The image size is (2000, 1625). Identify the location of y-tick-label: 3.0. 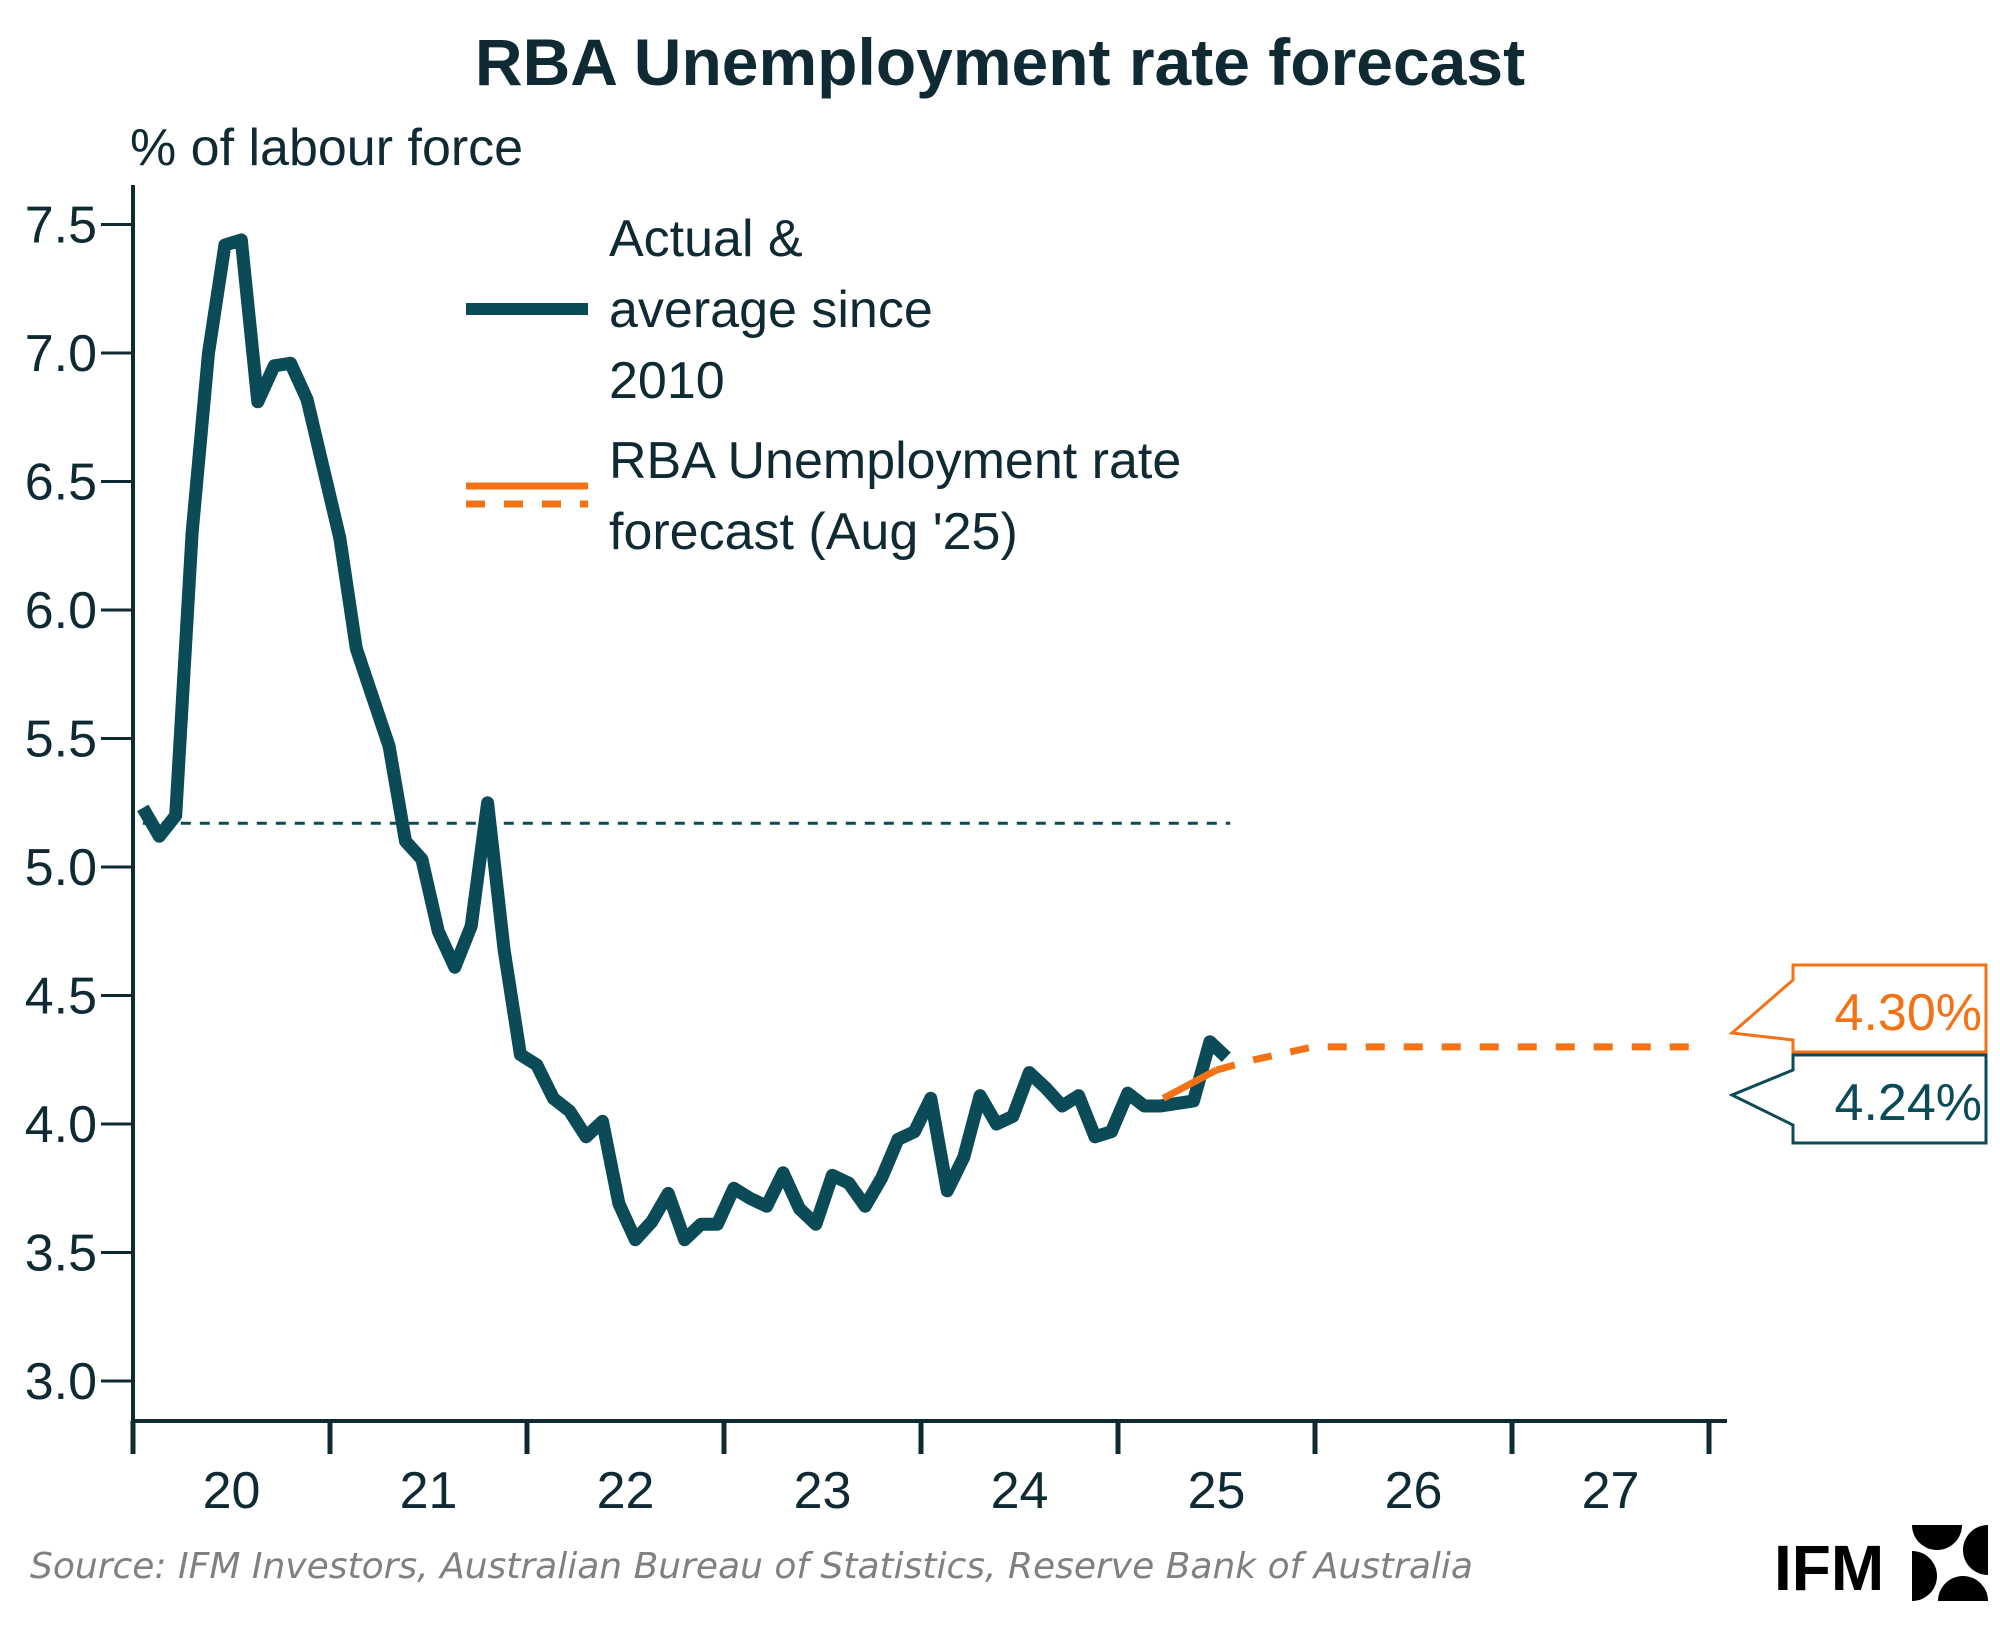
(61, 1382).